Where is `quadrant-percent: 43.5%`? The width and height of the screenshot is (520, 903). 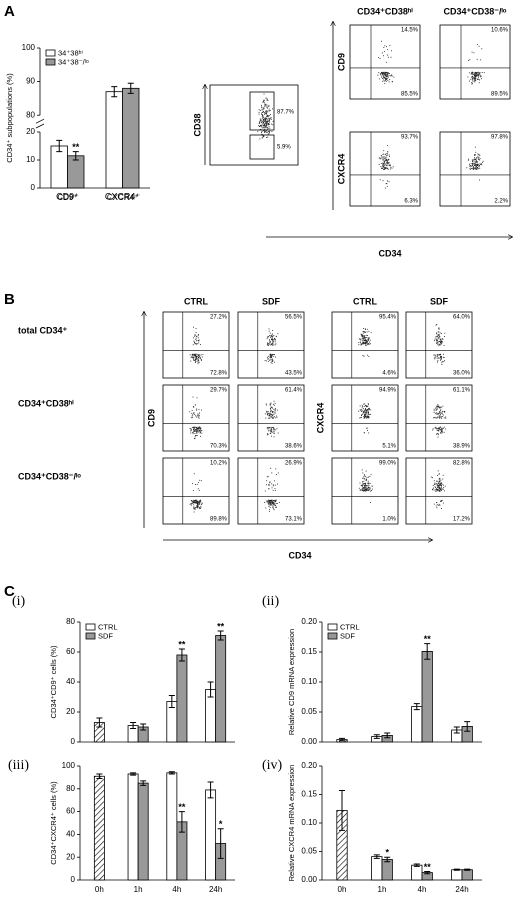
quadrant-percent: 43.5% is located at coordinates (294, 374).